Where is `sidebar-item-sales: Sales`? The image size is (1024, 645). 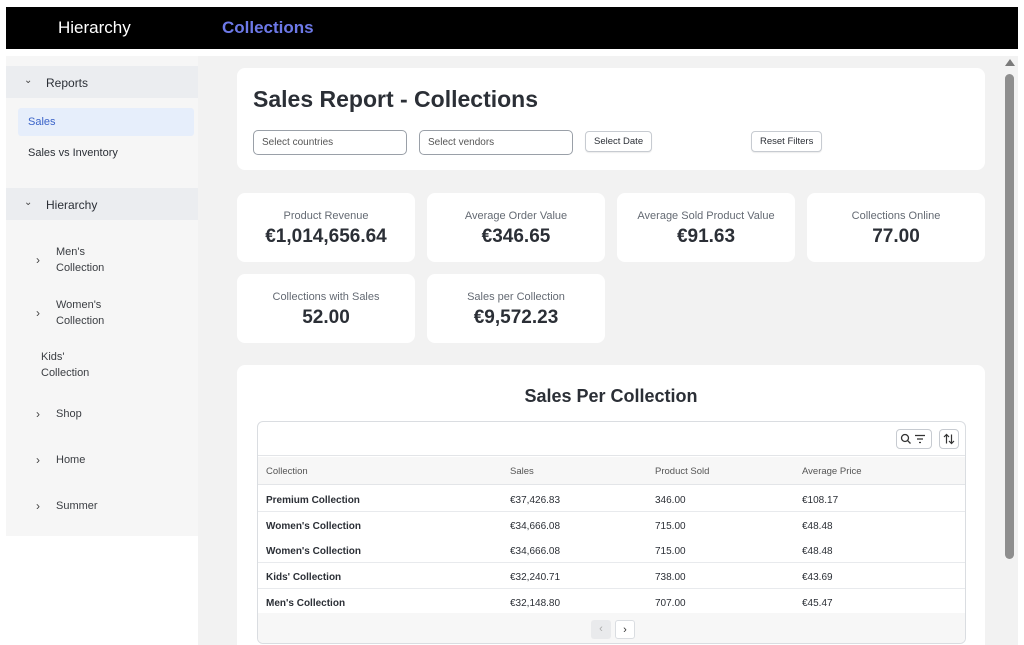
sidebar-item-sales: Sales is located at coordinates (106, 122).